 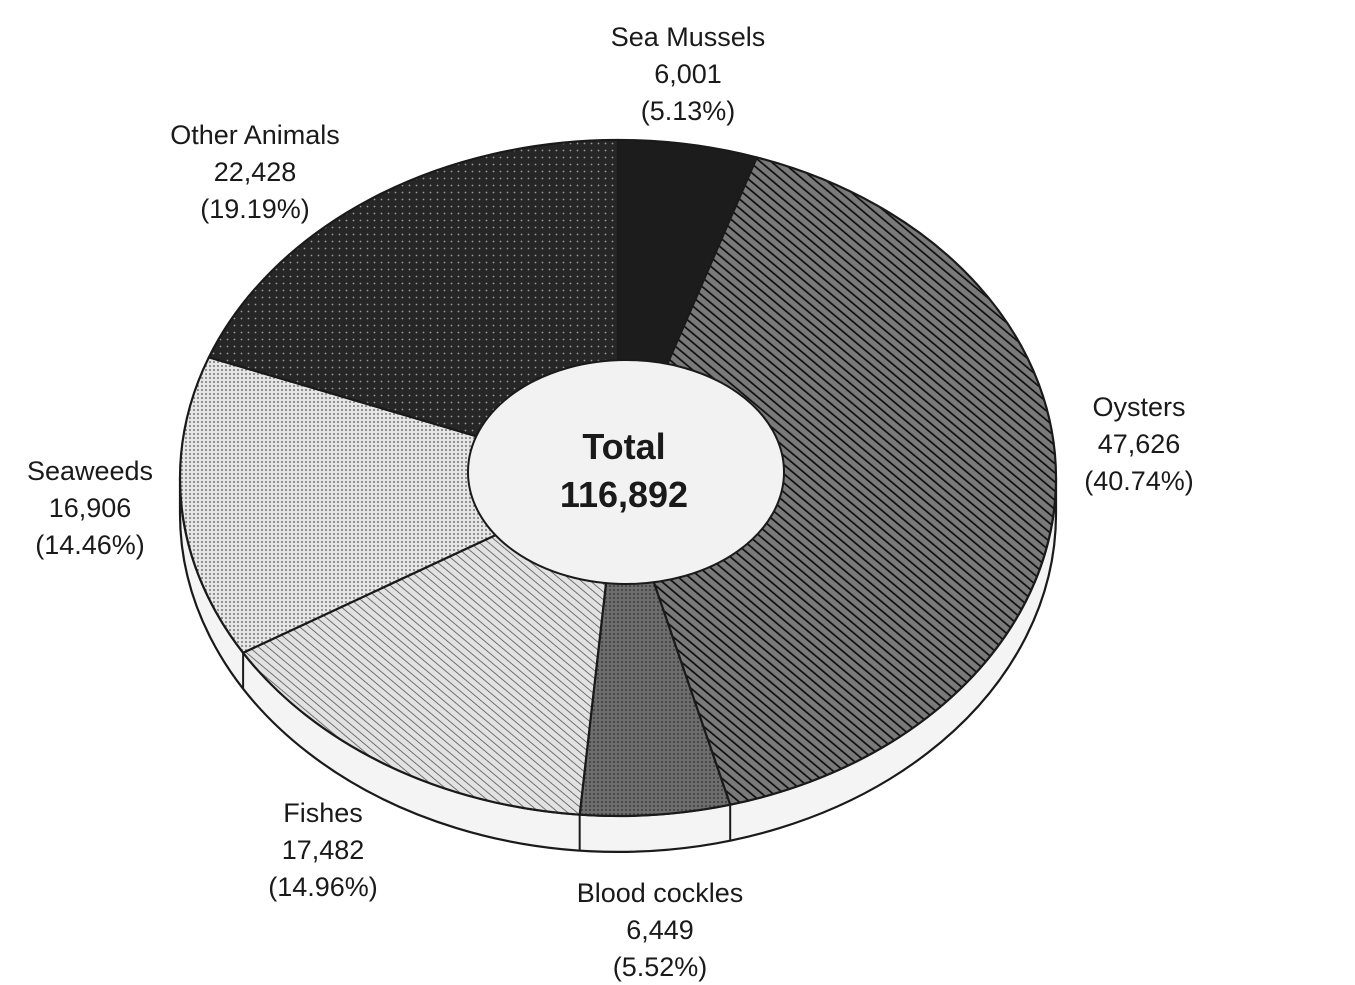 I want to click on label-fishes-name: Fishes, so click(x=323, y=813).